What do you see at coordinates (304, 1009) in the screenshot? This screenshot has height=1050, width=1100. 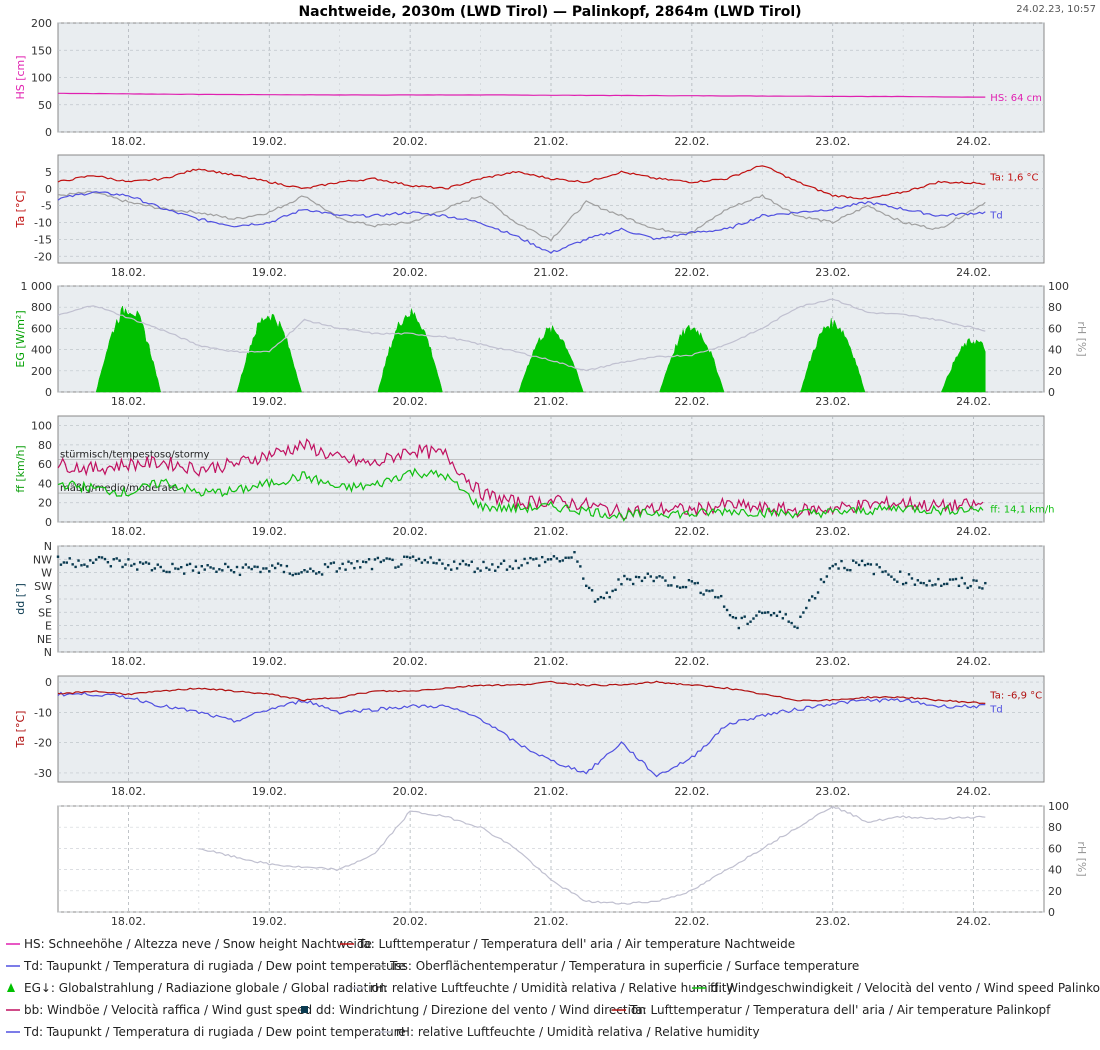 I see `legend-swatch` at bounding box center [304, 1009].